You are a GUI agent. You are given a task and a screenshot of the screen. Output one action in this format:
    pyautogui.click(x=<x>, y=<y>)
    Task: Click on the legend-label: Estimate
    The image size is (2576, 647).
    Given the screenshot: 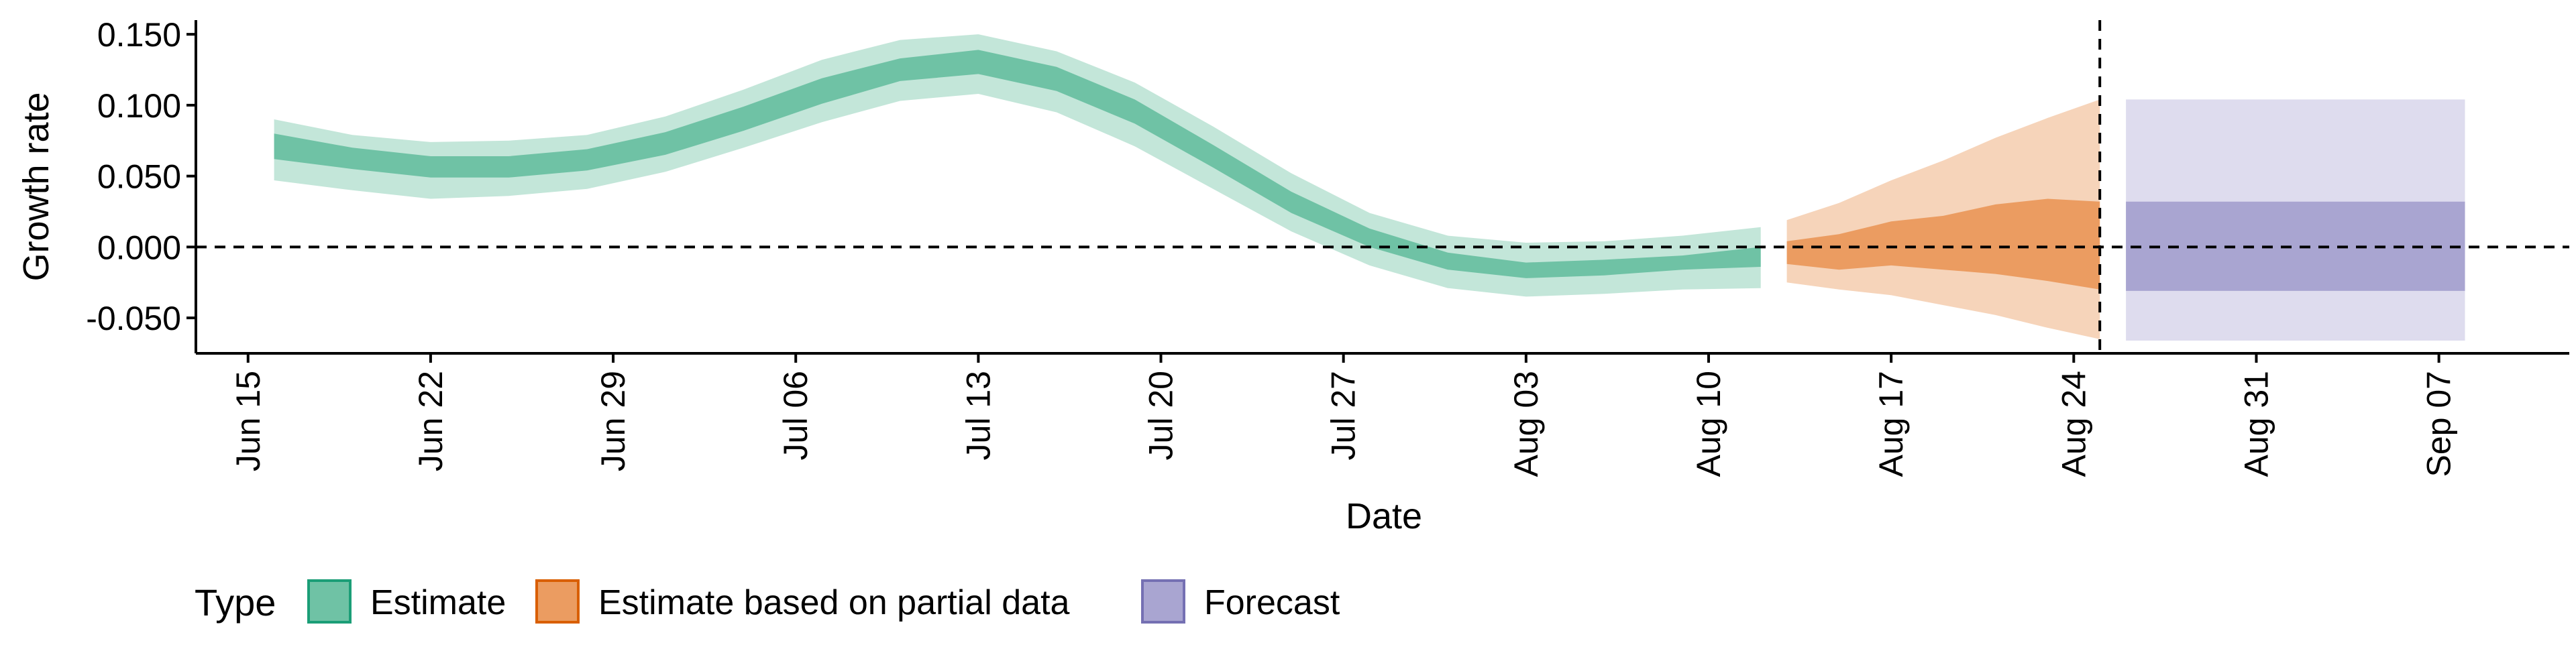 What is the action you would take?
    pyautogui.click(x=438, y=602)
    